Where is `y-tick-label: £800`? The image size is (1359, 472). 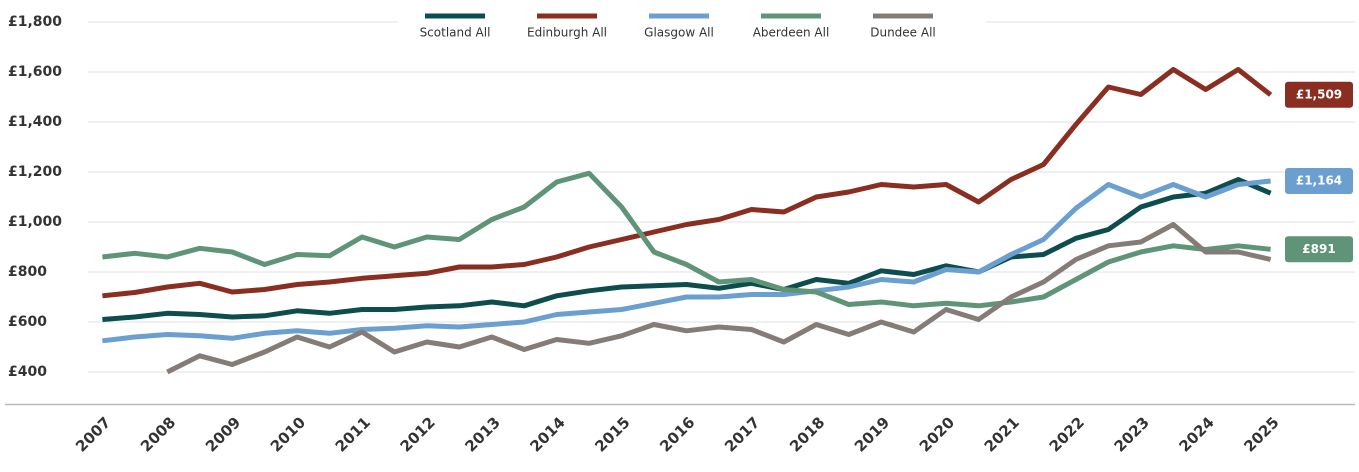
y-tick-label: £800 is located at coordinates (27, 272).